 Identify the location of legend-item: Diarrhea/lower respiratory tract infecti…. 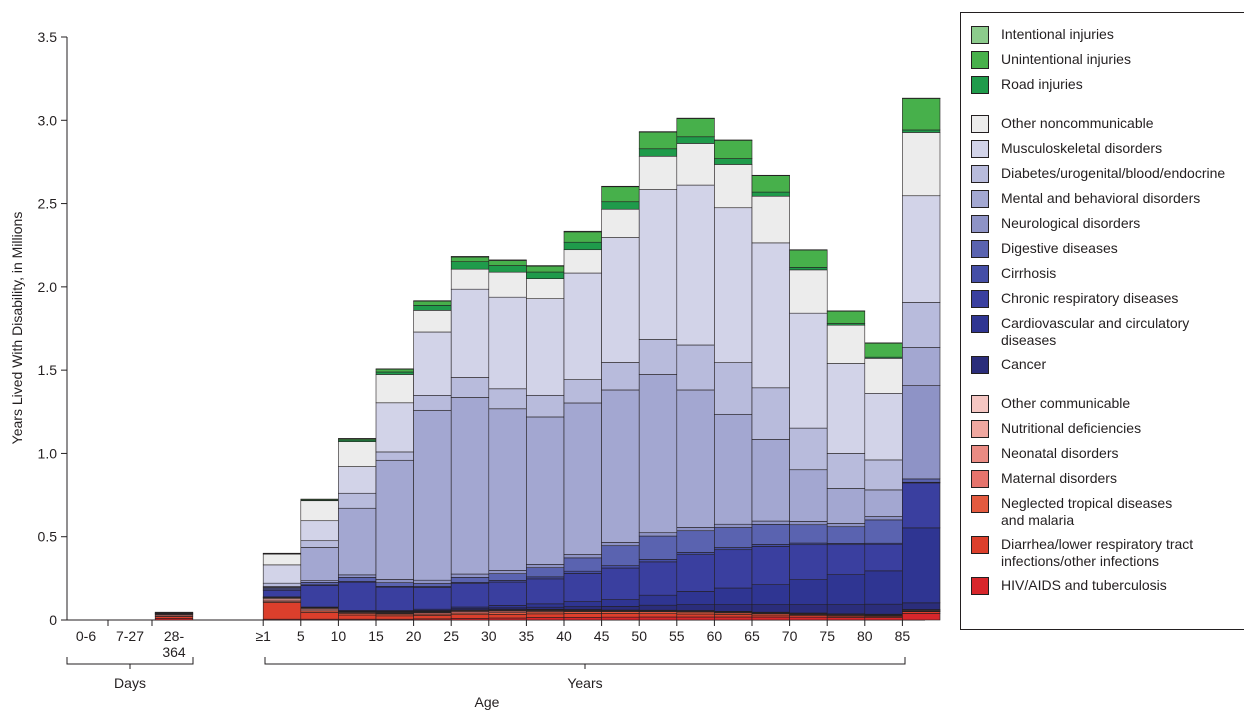
(1107, 556).